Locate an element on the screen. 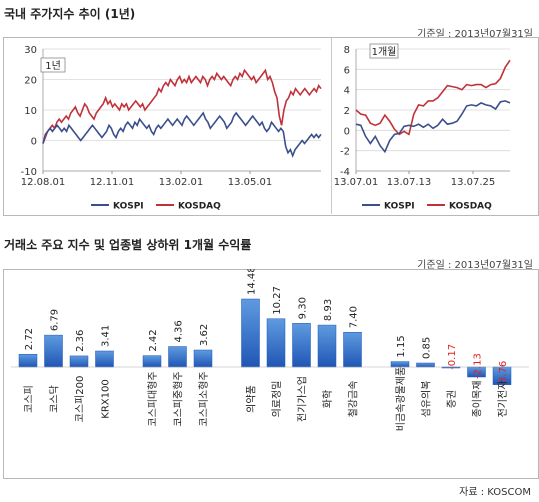 Image resolution: width=539 pixels, height=502 pixels. bar-category-label: 코스닥 is located at coordinates (55, 399).